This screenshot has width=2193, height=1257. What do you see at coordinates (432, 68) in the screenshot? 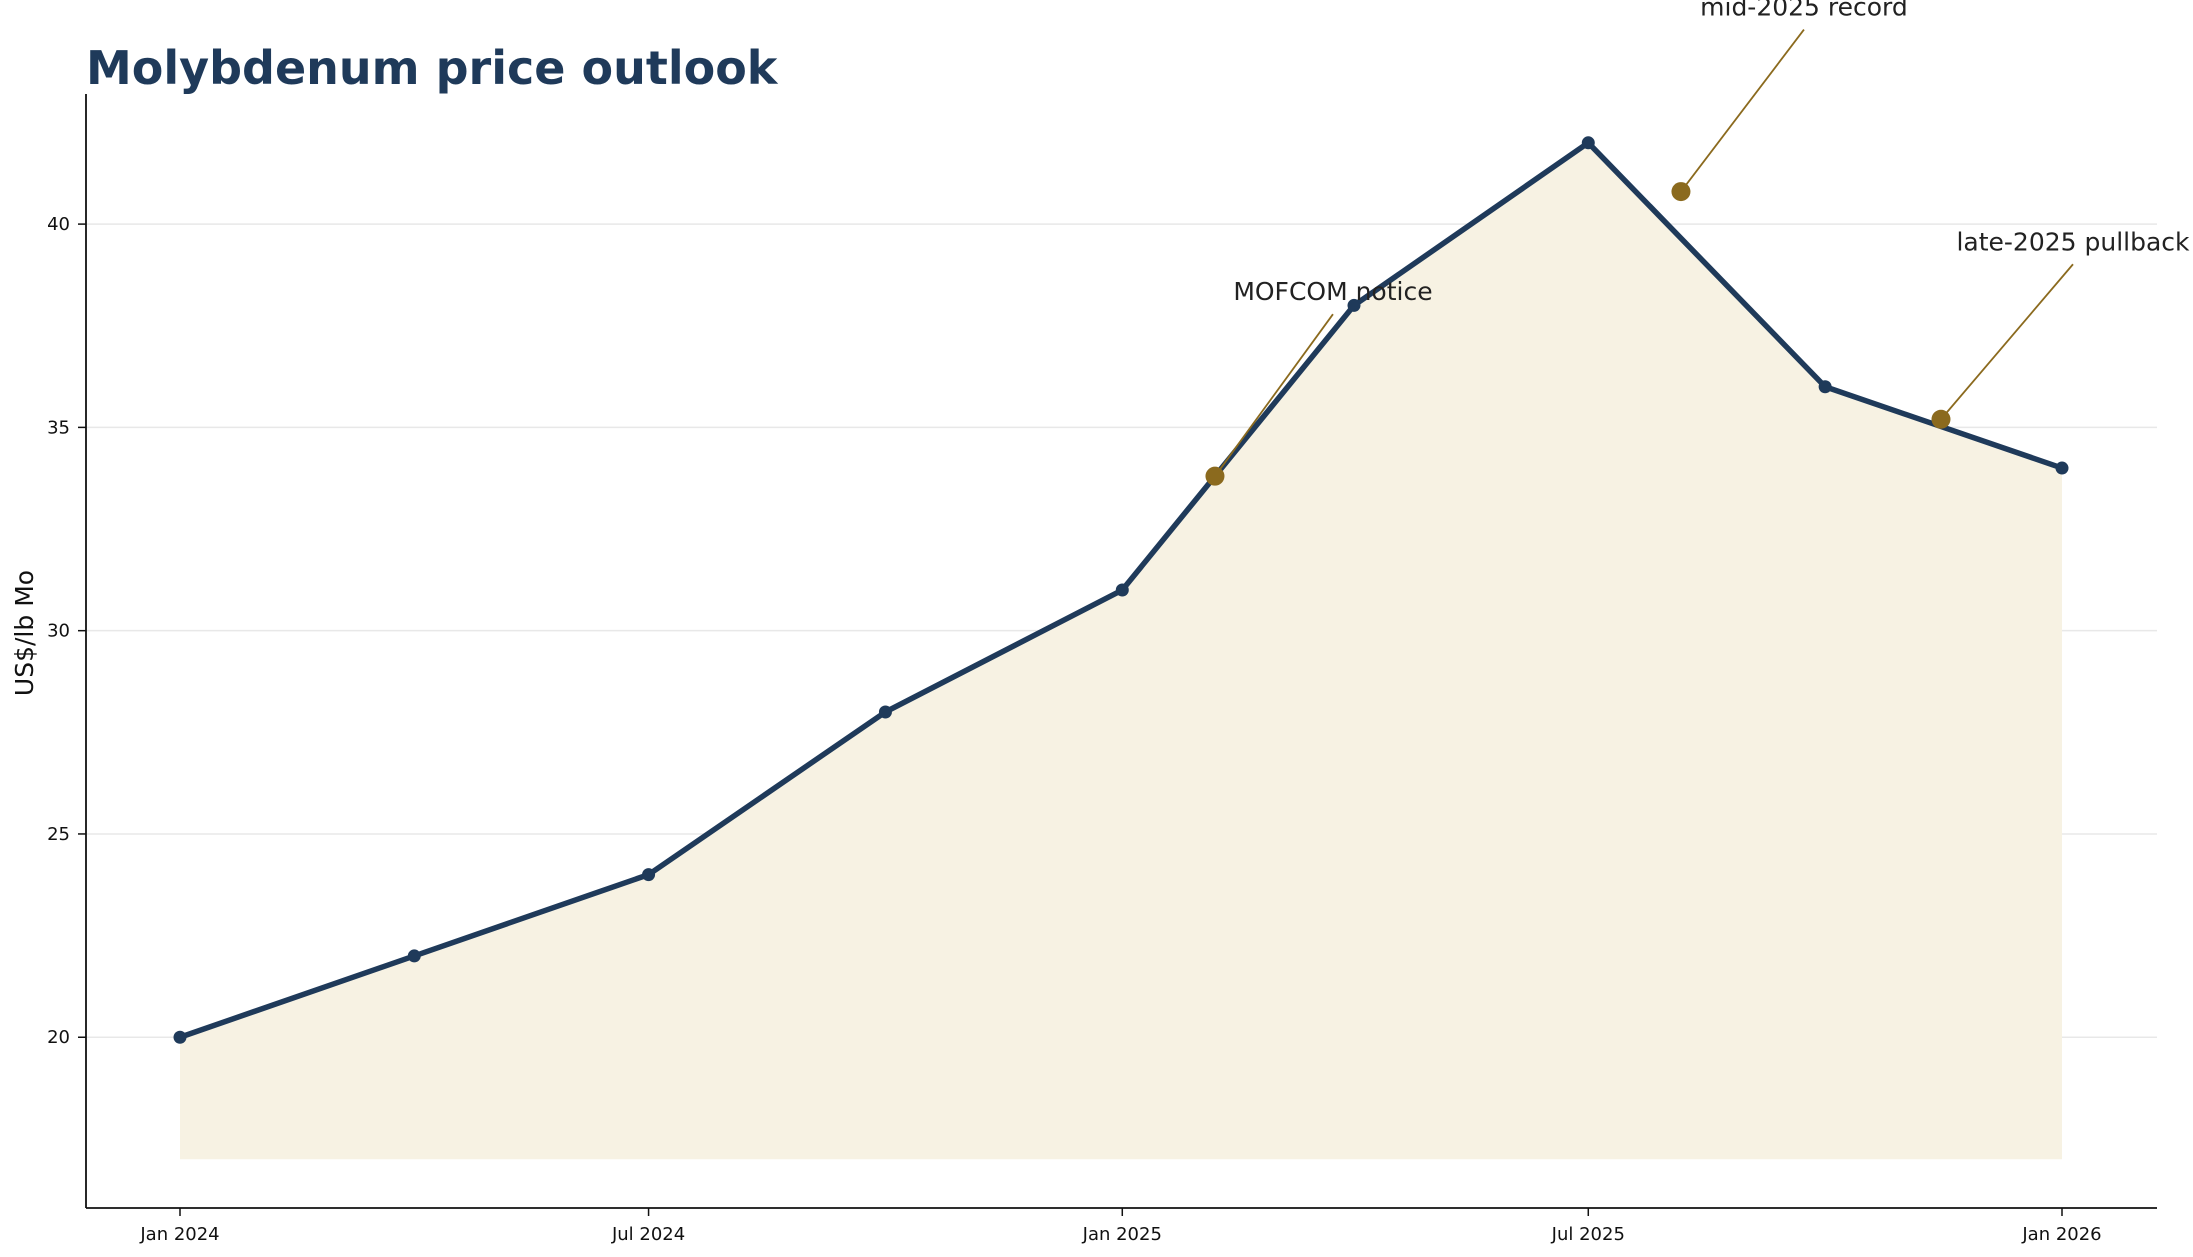
I see `chart-title: Molybdenum price outlook` at bounding box center [432, 68].